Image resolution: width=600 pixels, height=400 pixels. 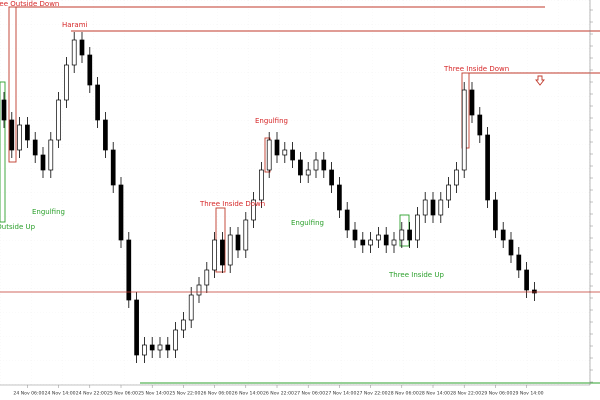 I want to click on x-tick-label: 24 Nov 06:00, so click(x=28, y=394).